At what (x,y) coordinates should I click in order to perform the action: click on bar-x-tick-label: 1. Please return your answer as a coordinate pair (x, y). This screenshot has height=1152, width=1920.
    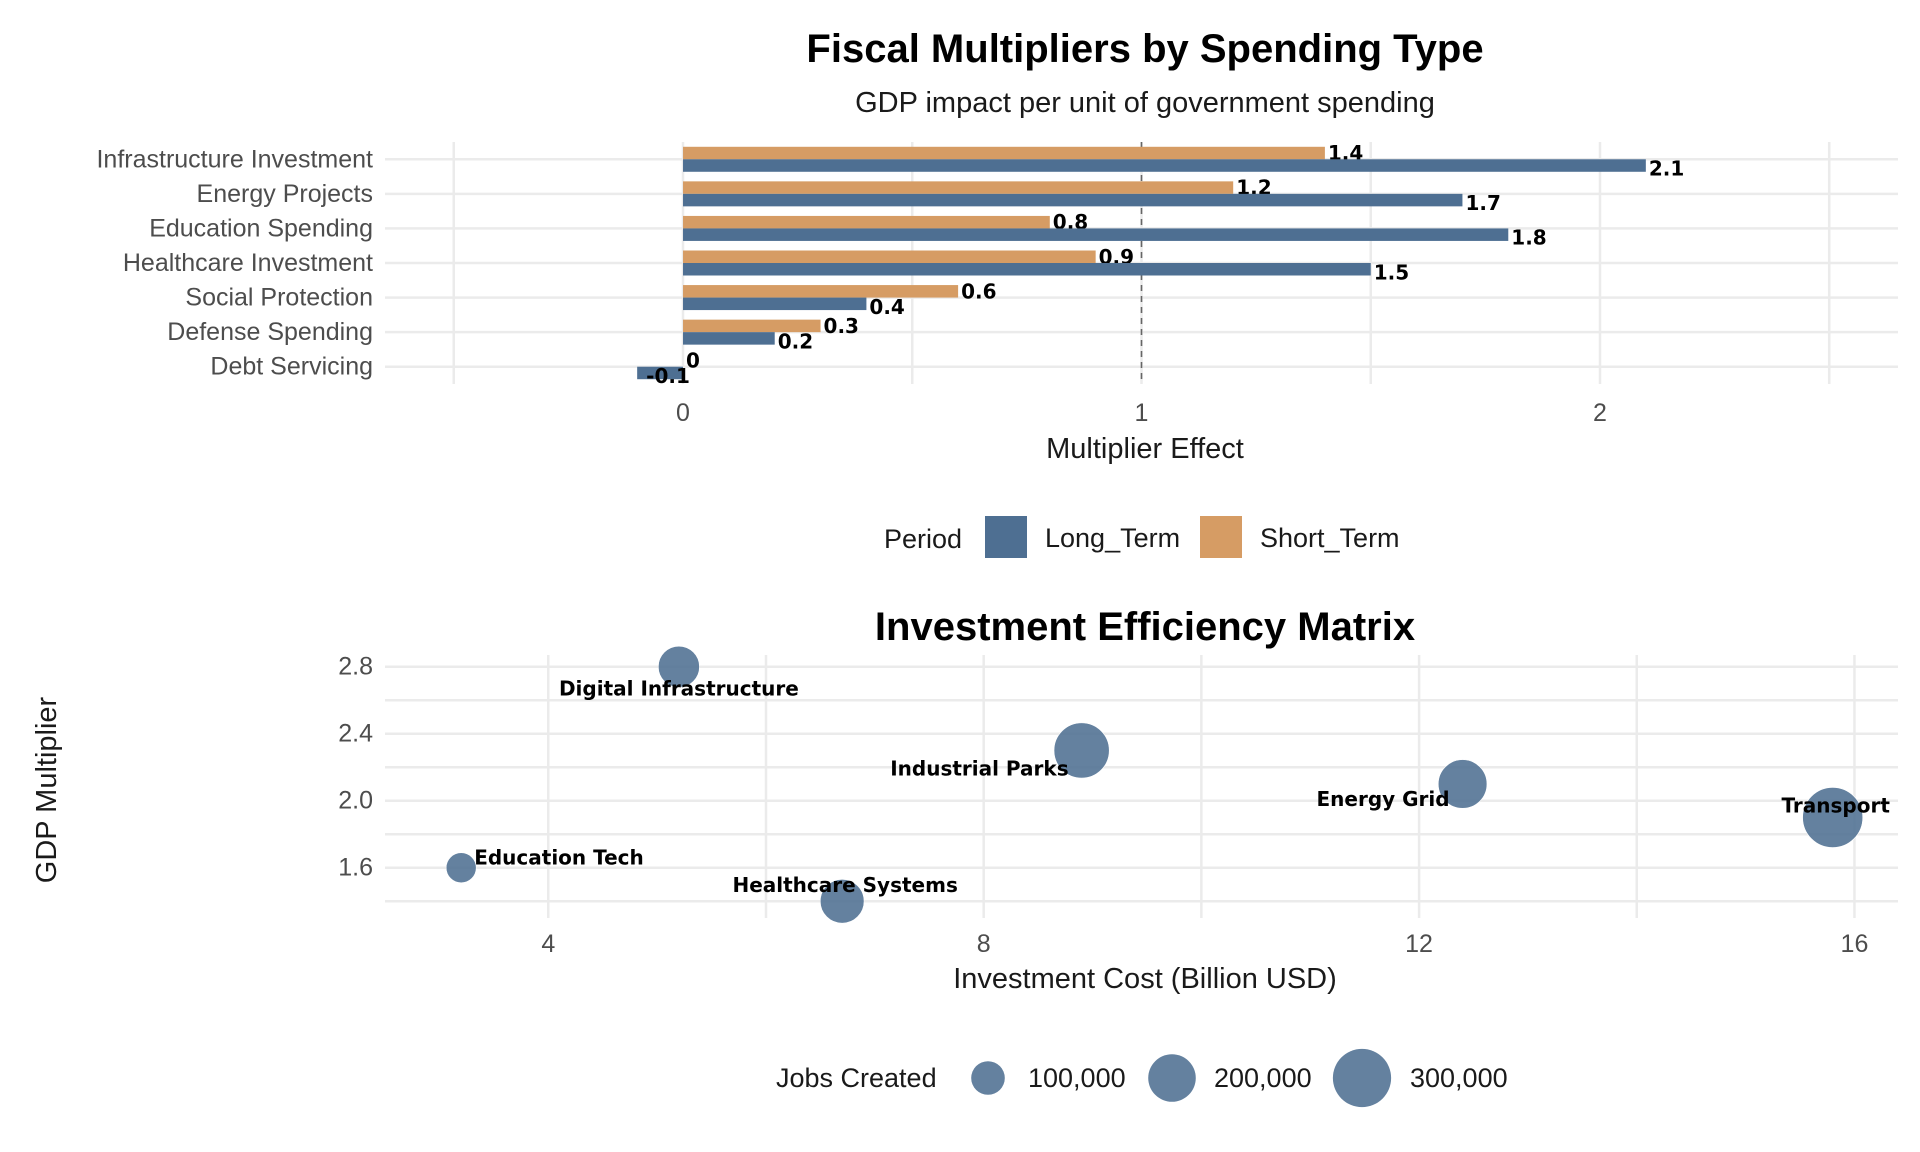
    Looking at the image, I should click on (1142, 413).